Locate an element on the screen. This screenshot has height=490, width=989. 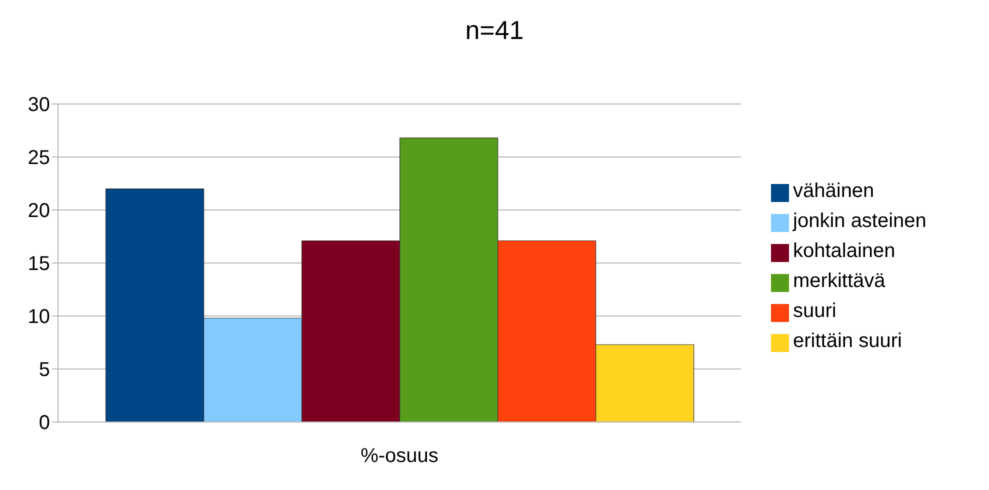
legend-label: vähäinen is located at coordinates (833, 191).